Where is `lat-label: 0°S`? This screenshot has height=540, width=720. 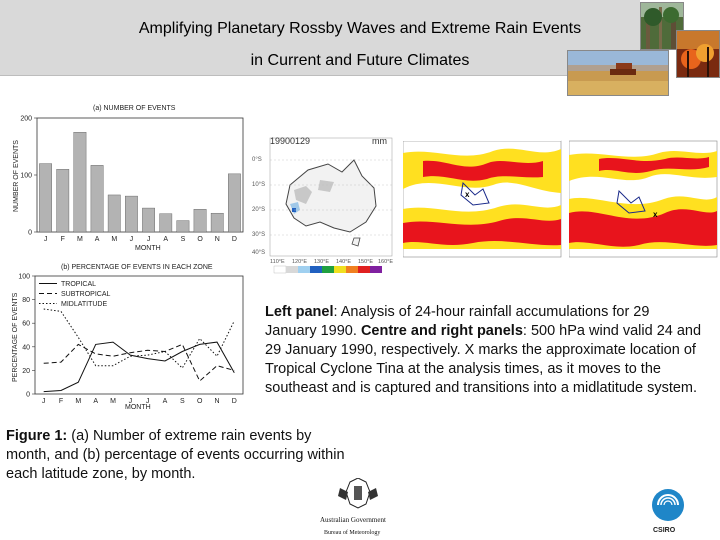 lat-label: 0°S is located at coordinates (257, 160).